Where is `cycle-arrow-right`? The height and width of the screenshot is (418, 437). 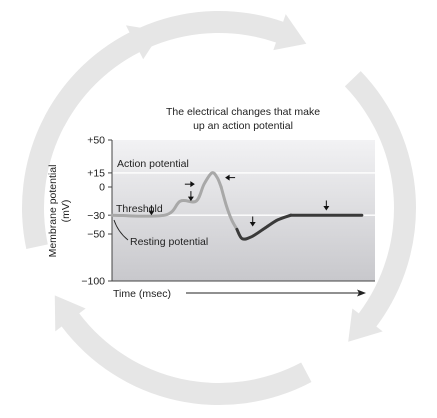
cycle-arrow-right is located at coordinates (380, 206).